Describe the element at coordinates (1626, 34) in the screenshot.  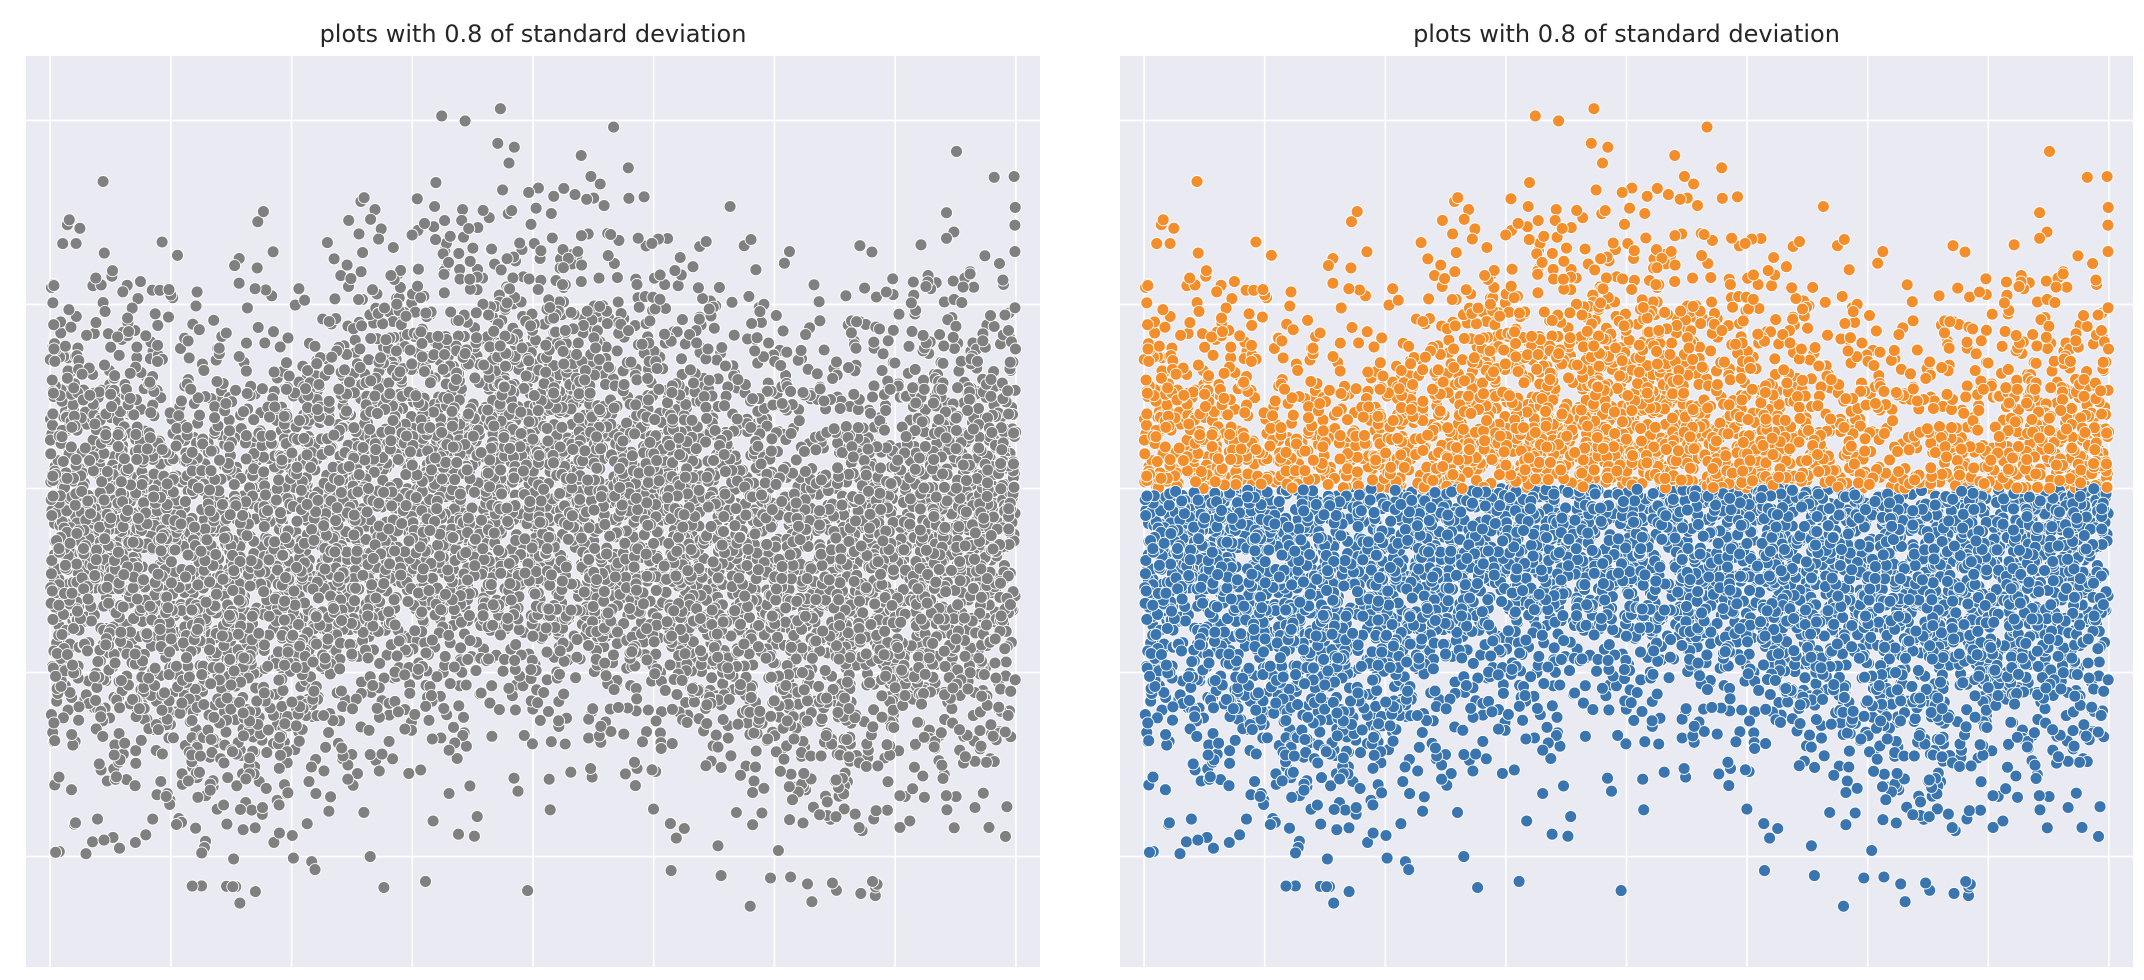
I see `right-chart-title: plots with 0.8 of standard deviation` at that location.